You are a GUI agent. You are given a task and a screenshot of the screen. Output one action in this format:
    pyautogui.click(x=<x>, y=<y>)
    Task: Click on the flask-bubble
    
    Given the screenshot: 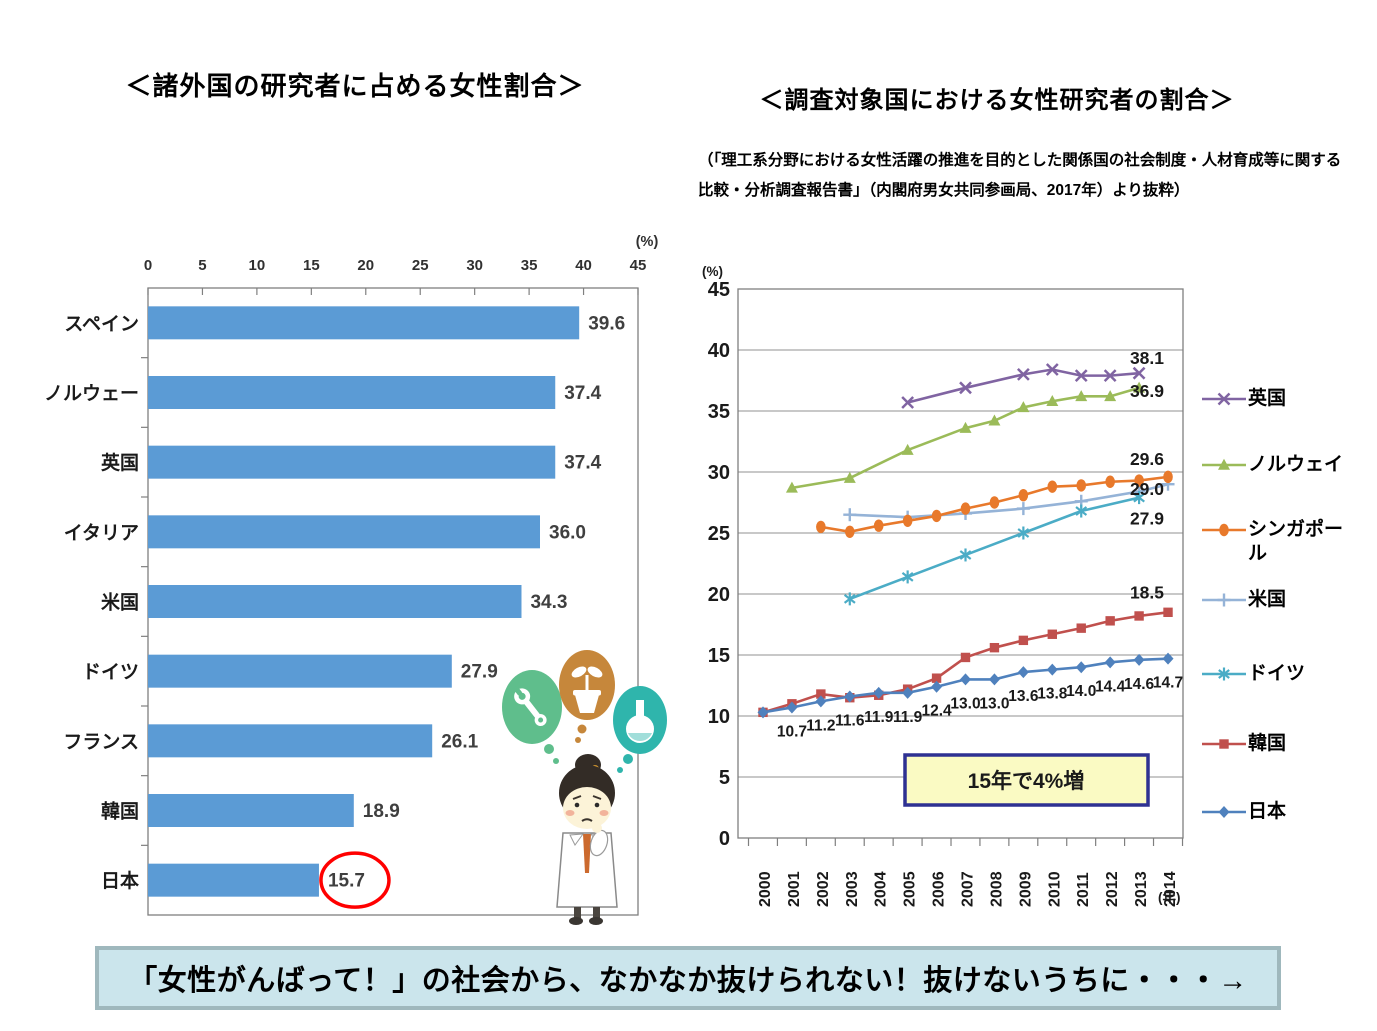 What is the action you would take?
    pyautogui.click(x=640, y=729)
    